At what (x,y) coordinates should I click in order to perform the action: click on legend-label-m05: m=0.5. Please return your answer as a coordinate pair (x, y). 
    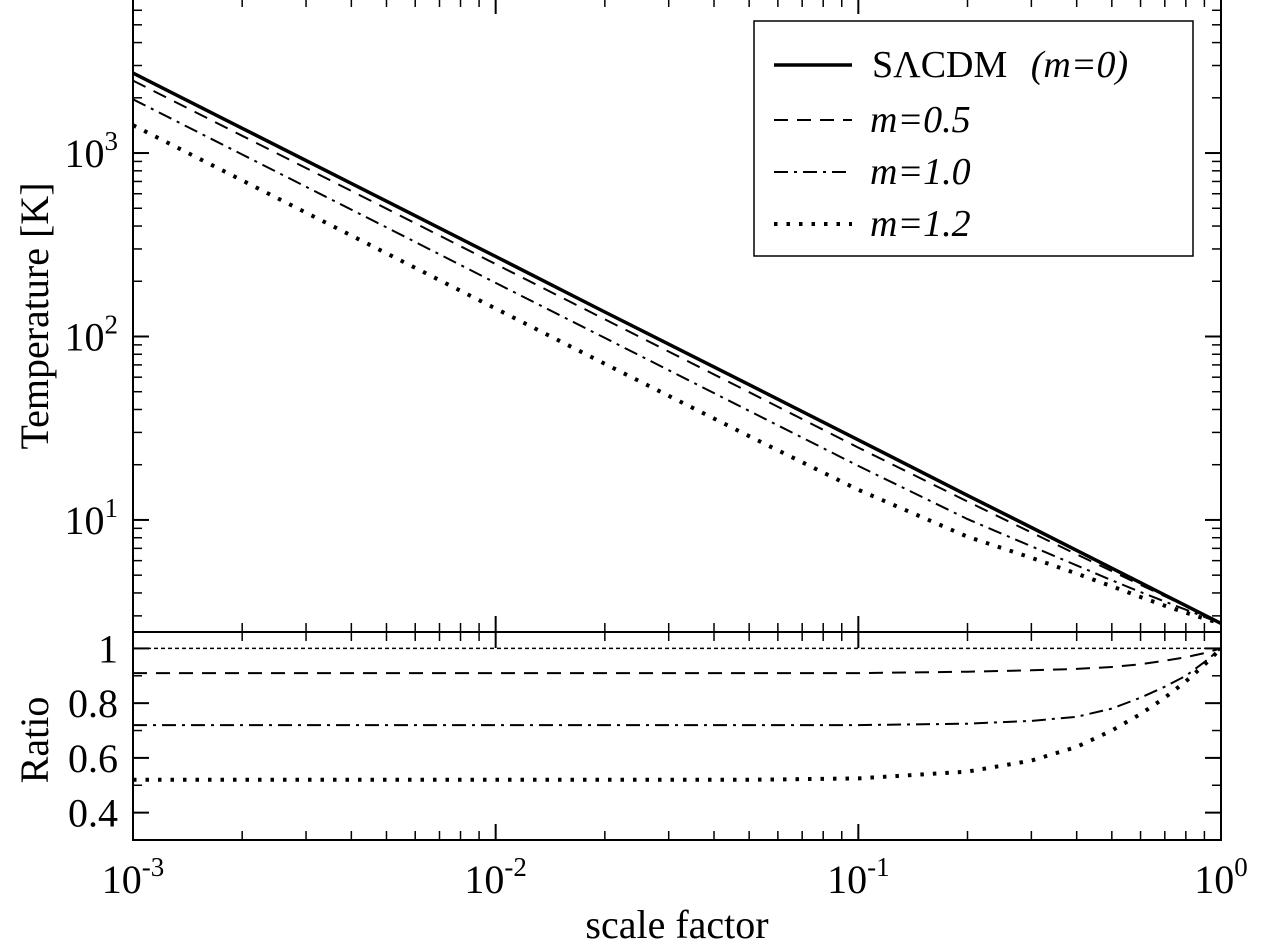
    Looking at the image, I should click on (920, 120).